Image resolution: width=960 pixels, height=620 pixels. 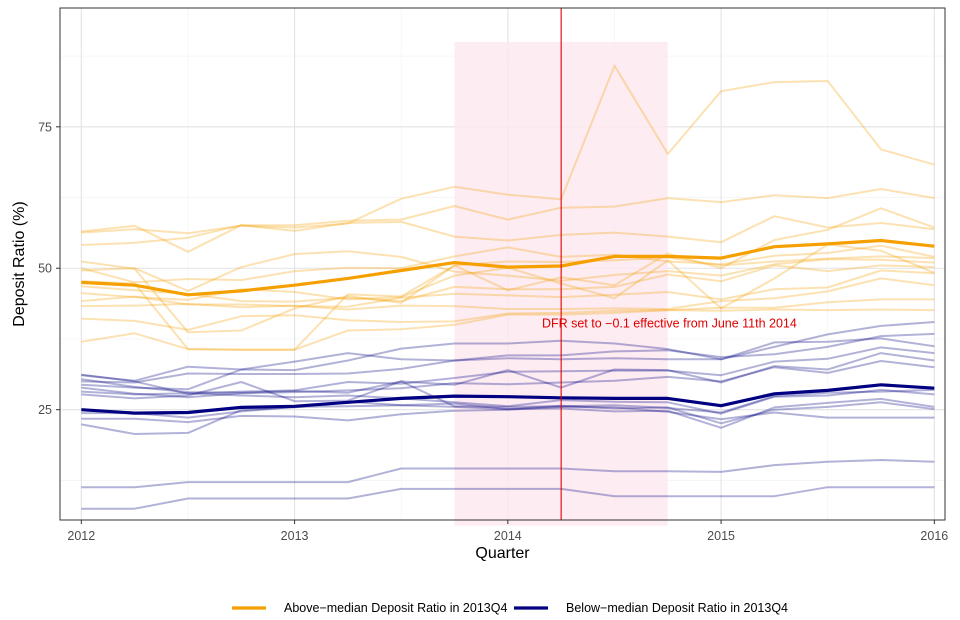 I want to click on x-axis-ticks: 2012 2013 2014 2015 2016, so click(x=507, y=531).